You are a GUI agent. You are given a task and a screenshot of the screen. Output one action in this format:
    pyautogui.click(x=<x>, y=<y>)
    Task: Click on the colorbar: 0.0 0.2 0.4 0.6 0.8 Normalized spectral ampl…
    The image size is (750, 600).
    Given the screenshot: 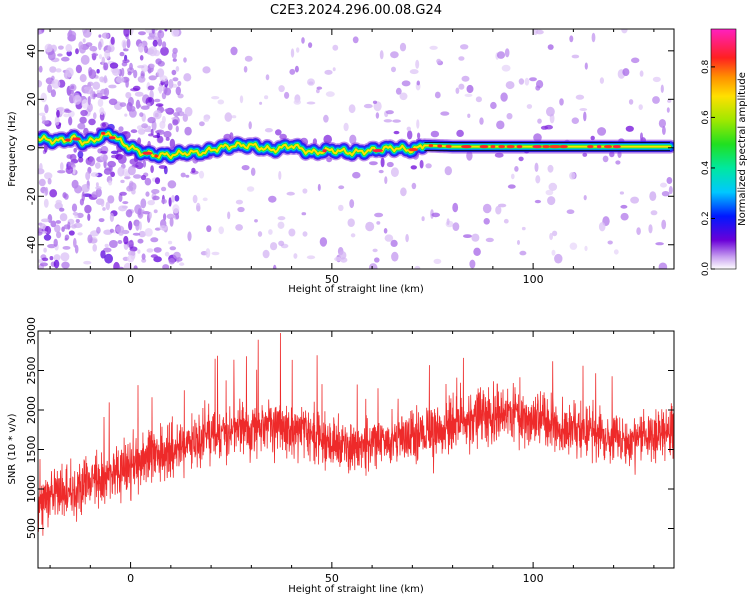 What is the action you would take?
    pyautogui.click(x=724, y=152)
    